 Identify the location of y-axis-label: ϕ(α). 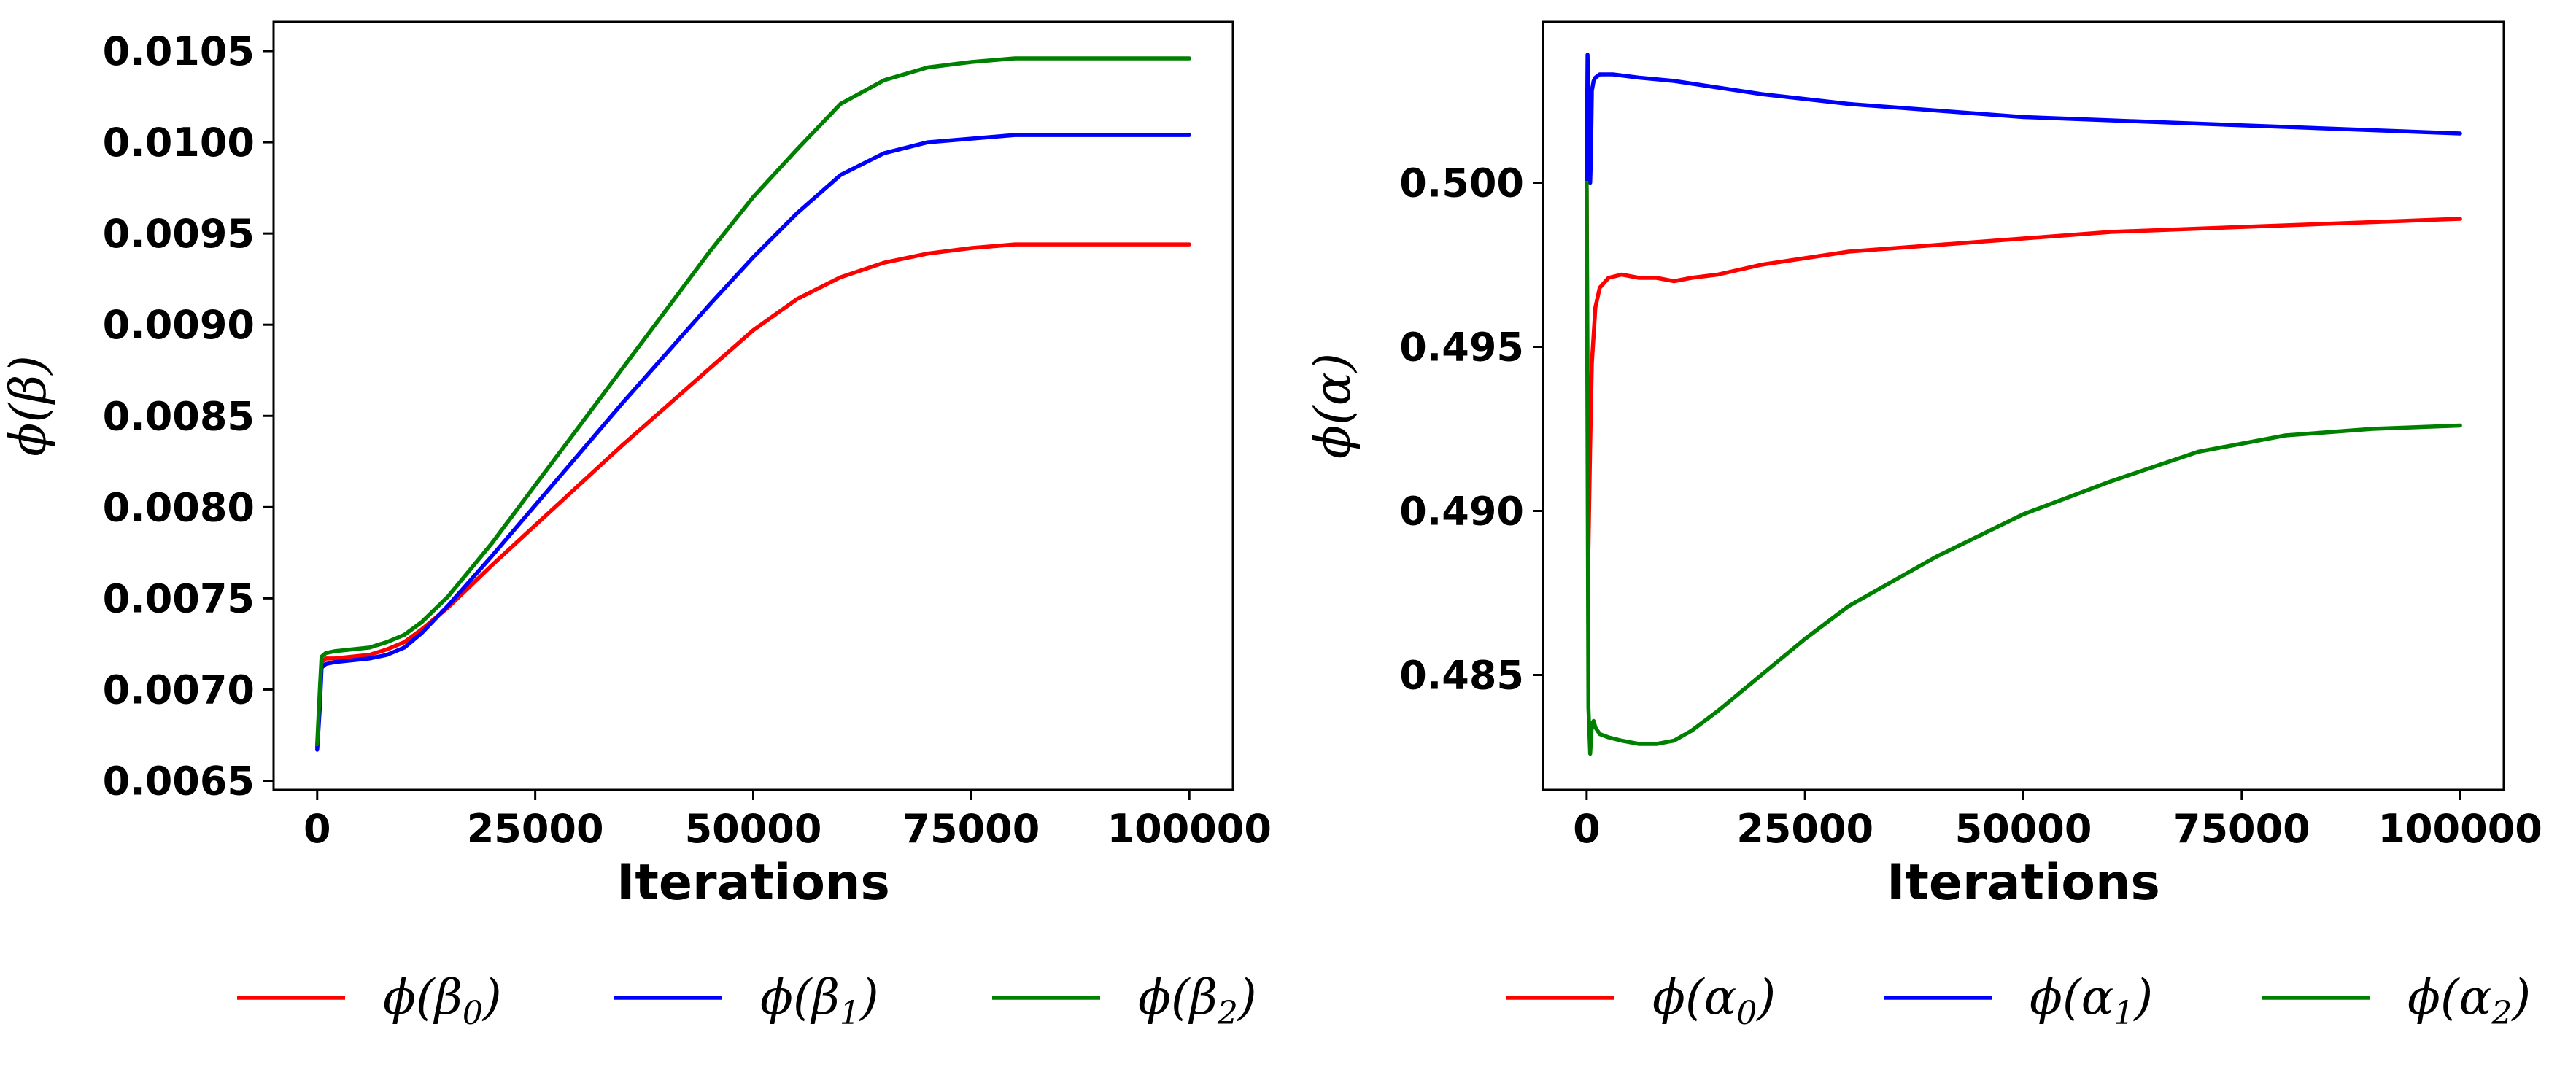
(1333, 406).